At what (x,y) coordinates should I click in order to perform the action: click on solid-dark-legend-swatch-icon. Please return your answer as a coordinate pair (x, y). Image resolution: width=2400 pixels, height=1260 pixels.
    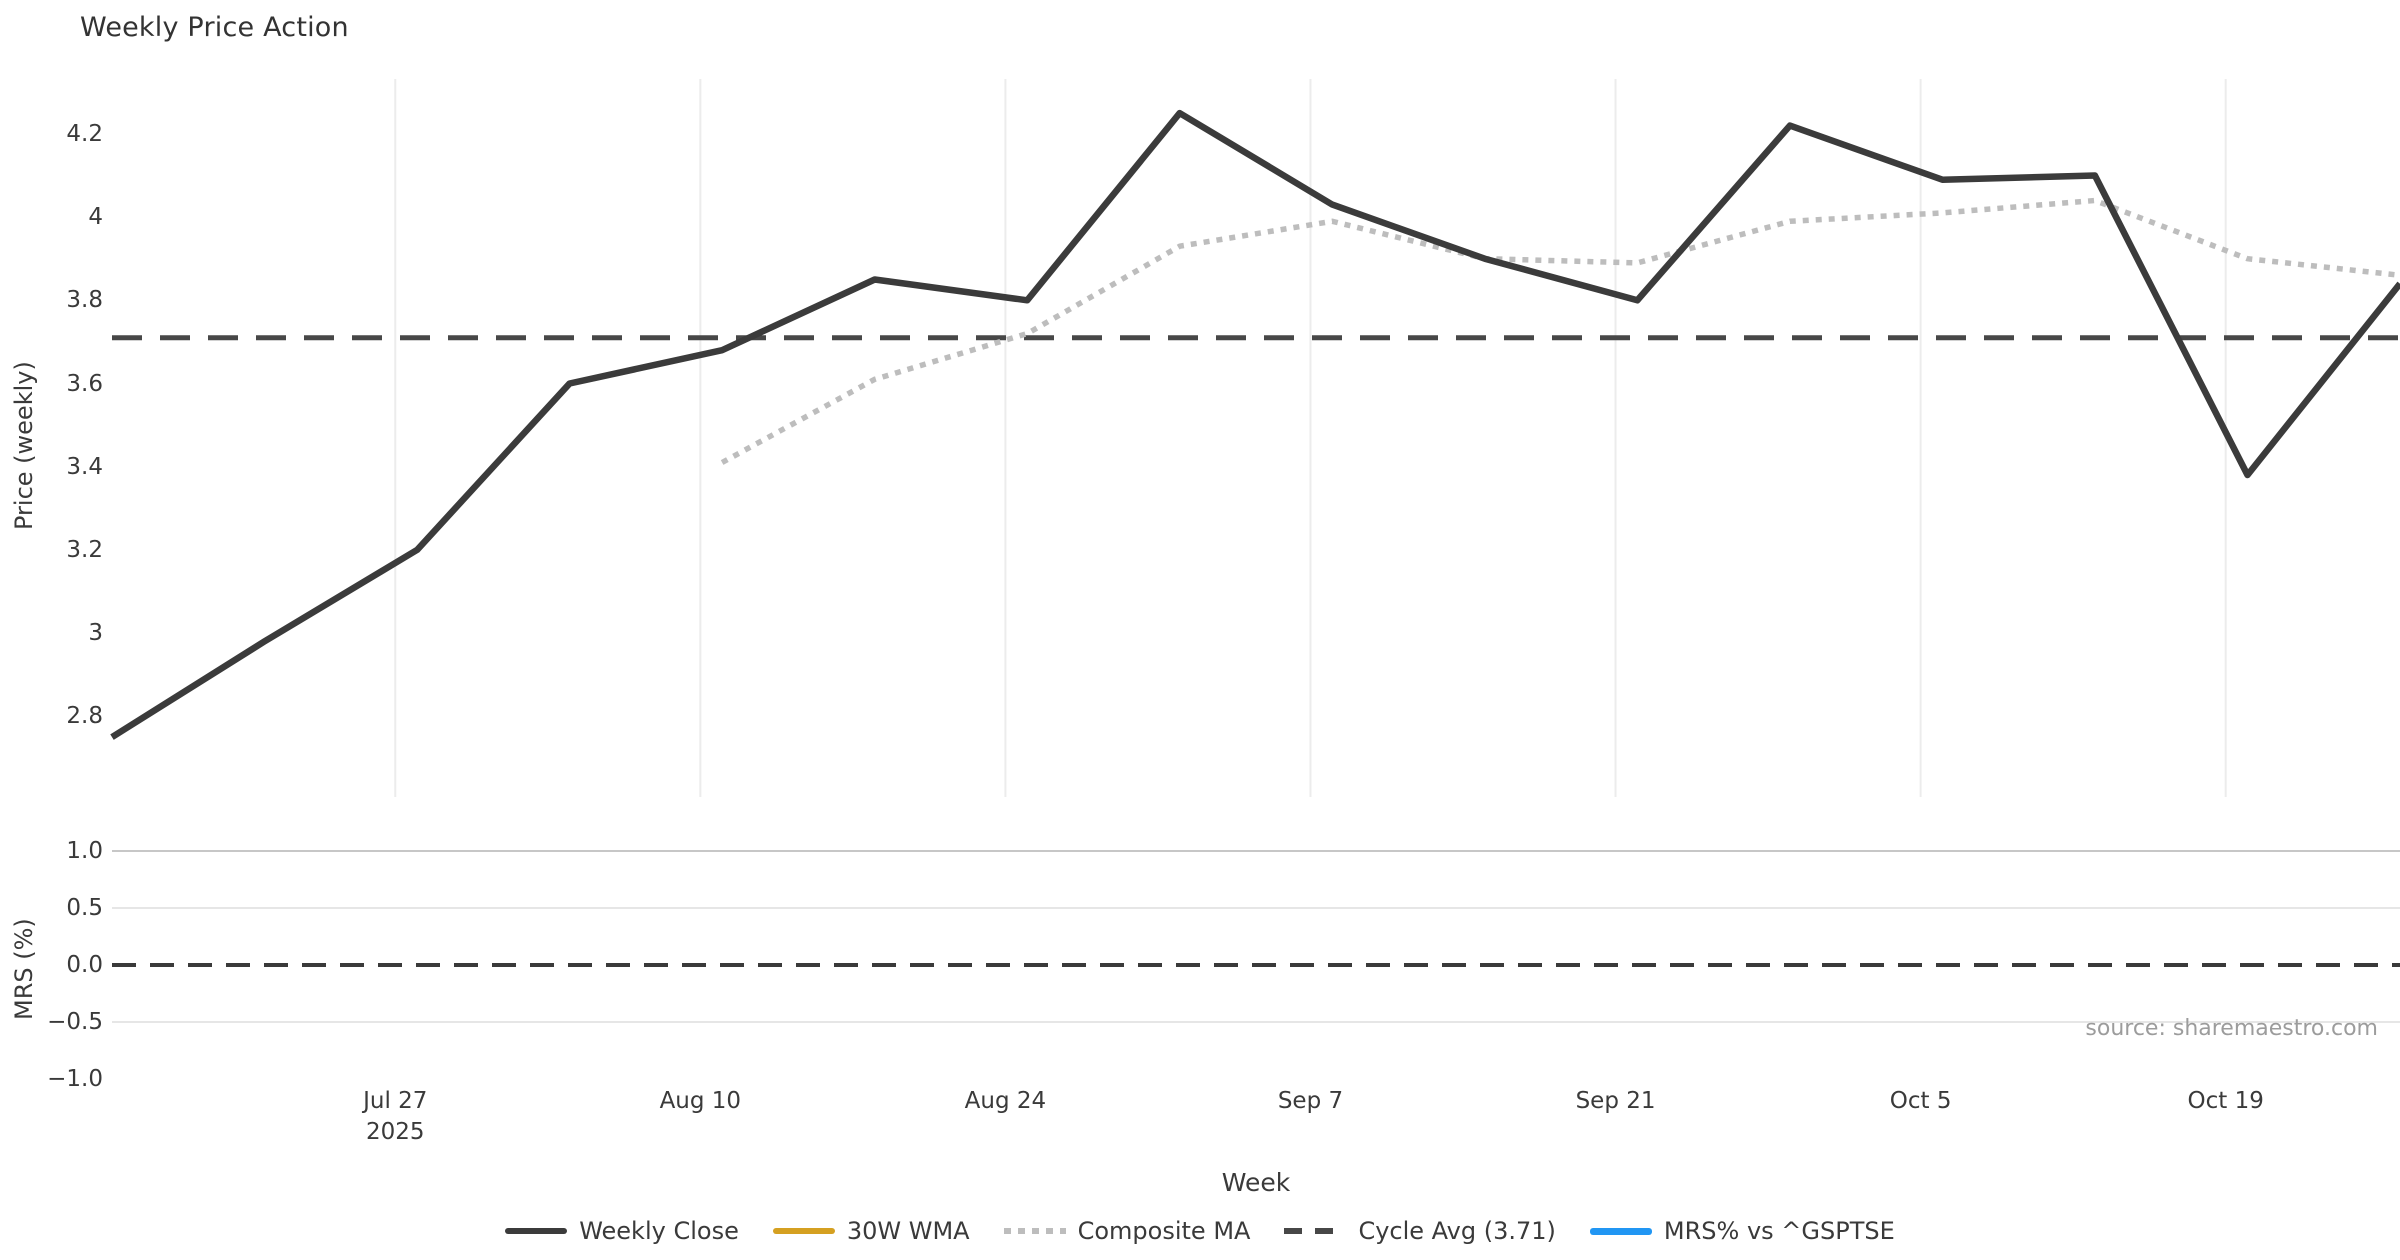
    Looking at the image, I should click on (536, 1231).